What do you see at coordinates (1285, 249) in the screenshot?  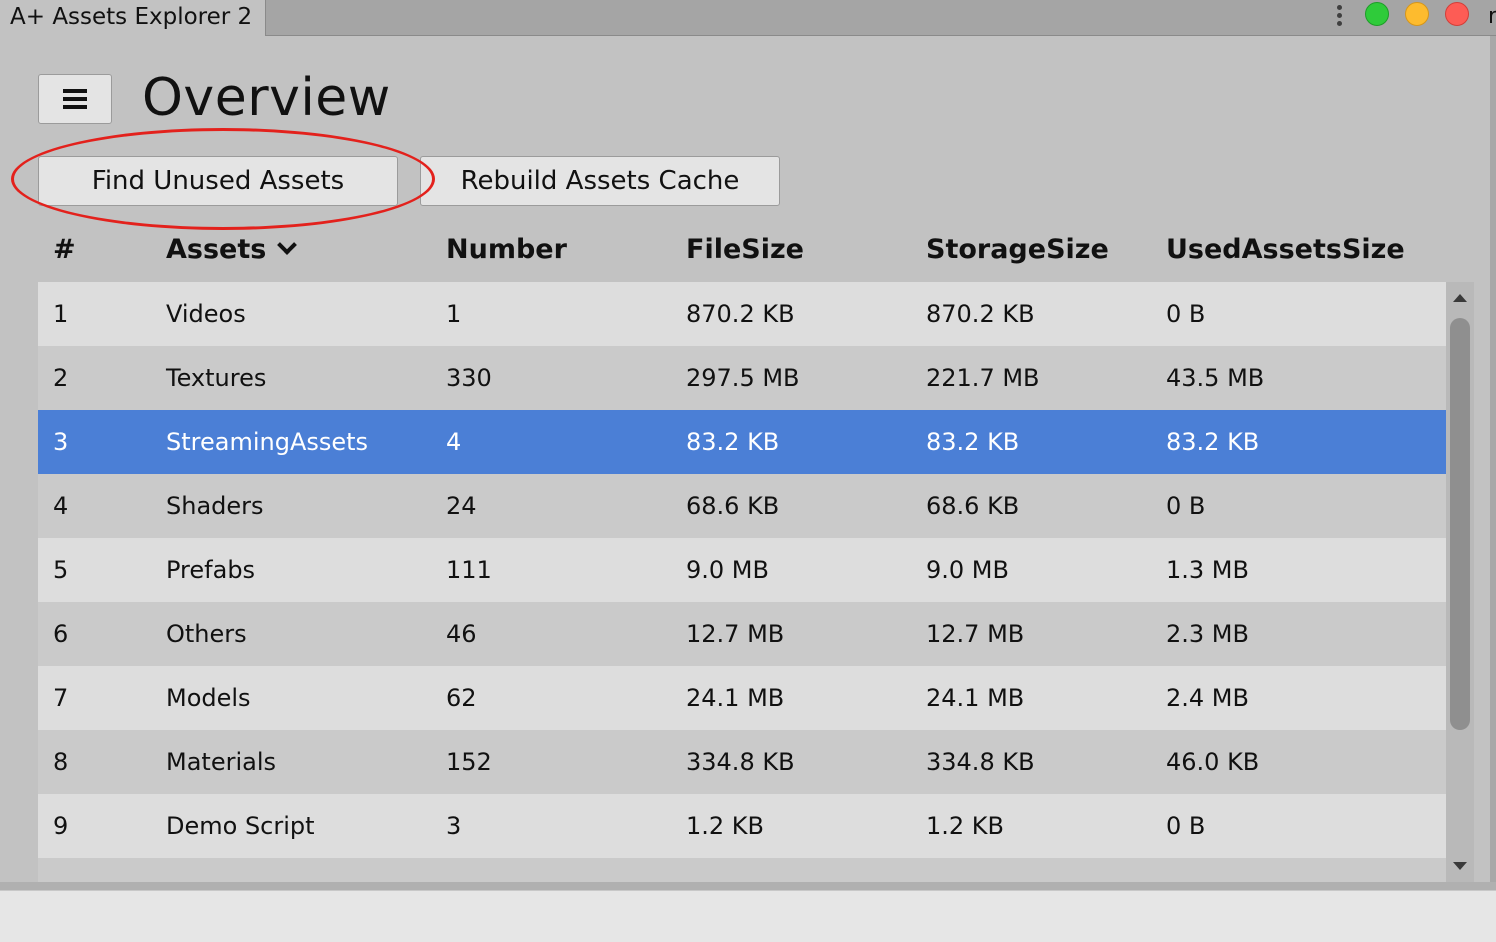 I see `column-header-usedassetssize: UsedAssetsSize` at bounding box center [1285, 249].